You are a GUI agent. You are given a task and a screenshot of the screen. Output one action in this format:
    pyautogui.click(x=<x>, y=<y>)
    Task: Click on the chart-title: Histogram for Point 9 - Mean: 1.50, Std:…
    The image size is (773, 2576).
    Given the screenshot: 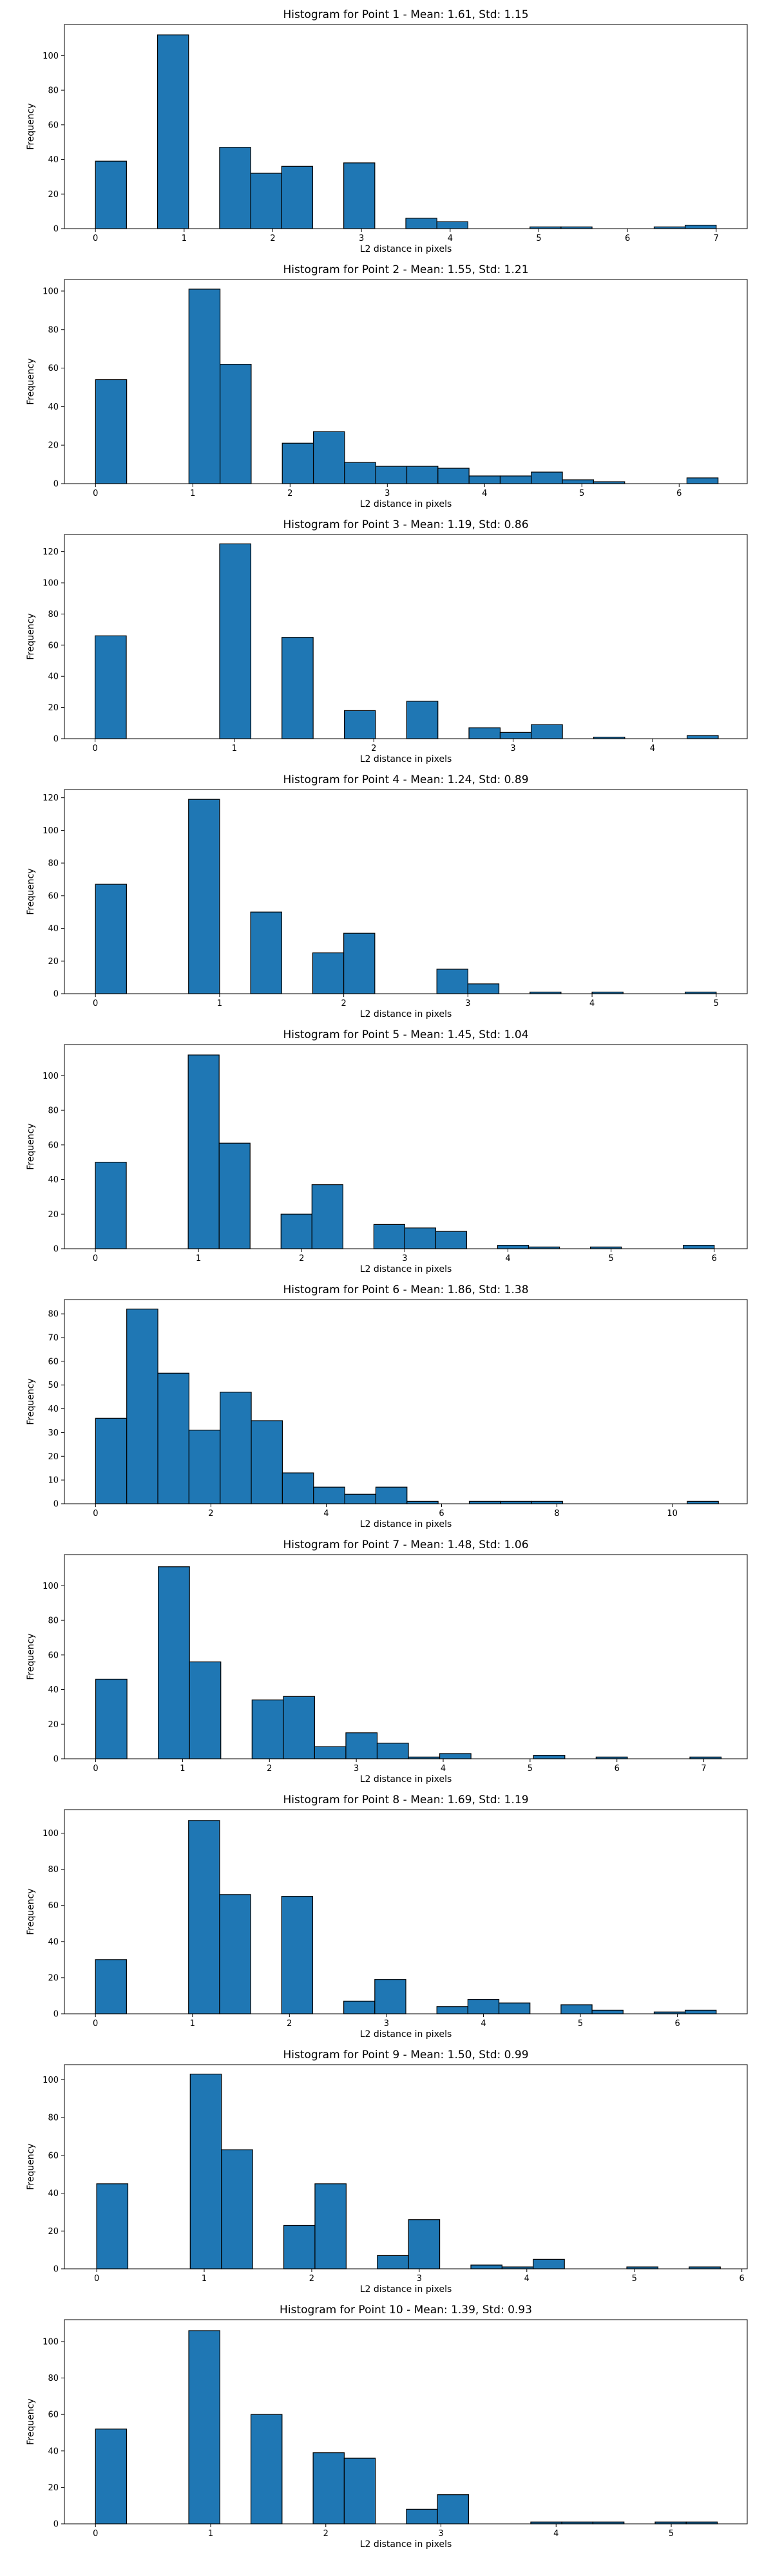 What is the action you would take?
    pyautogui.click(x=405, y=2055)
    